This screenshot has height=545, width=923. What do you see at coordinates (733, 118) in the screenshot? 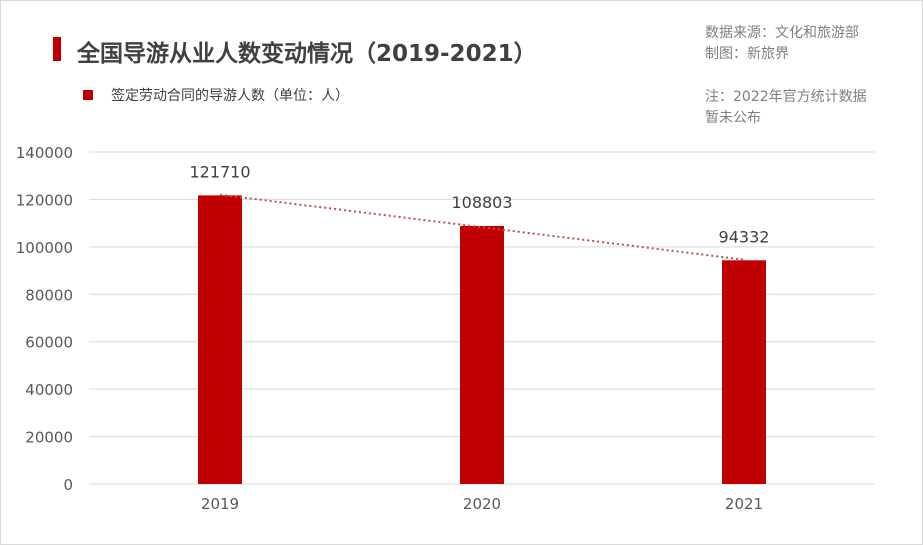
I see `note-line-2: 暂未公布` at bounding box center [733, 118].